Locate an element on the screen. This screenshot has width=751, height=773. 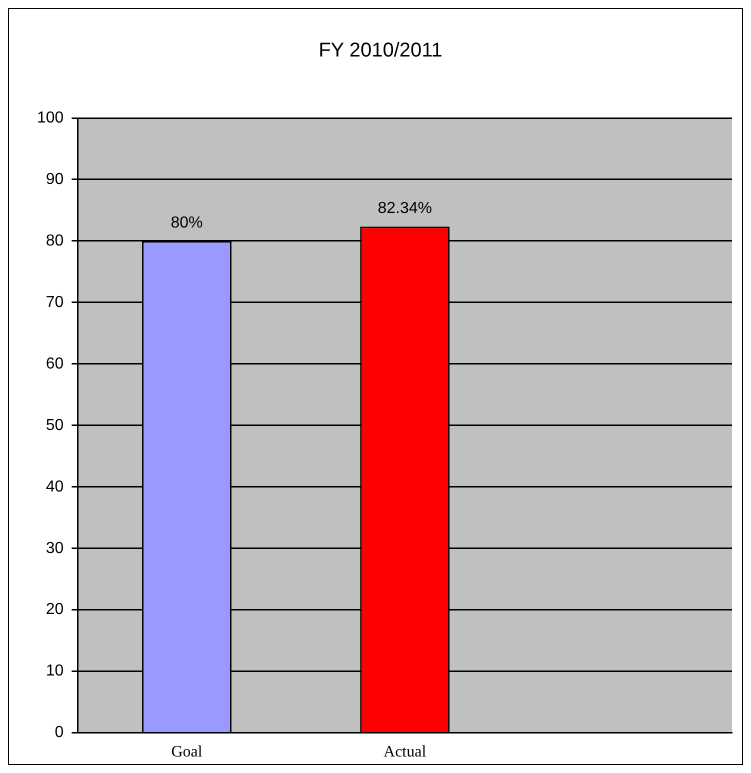
y-tick-label: 30 is located at coordinates (55, 548).